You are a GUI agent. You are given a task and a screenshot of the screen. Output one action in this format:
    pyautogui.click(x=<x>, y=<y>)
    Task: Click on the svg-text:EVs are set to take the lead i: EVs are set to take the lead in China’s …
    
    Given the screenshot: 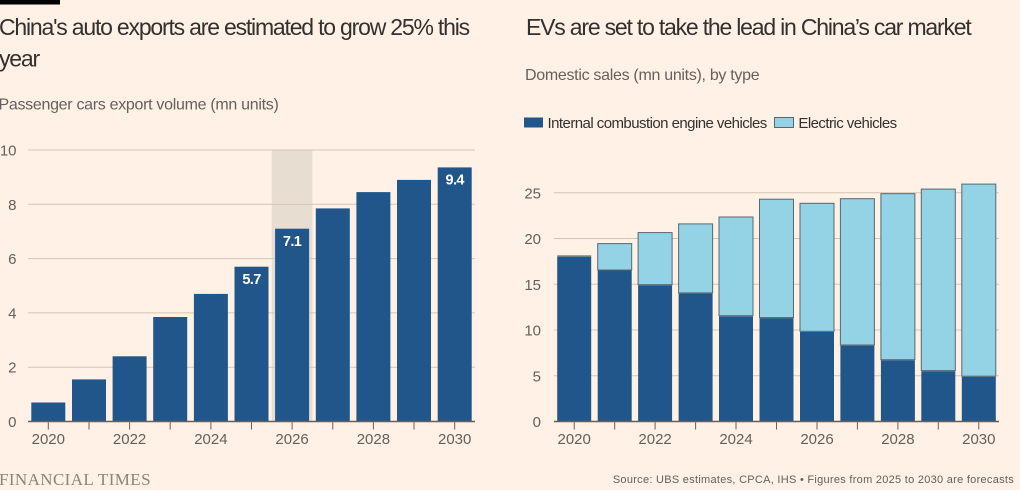 What is the action you would take?
    pyautogui.click(x=749, y=27)
    